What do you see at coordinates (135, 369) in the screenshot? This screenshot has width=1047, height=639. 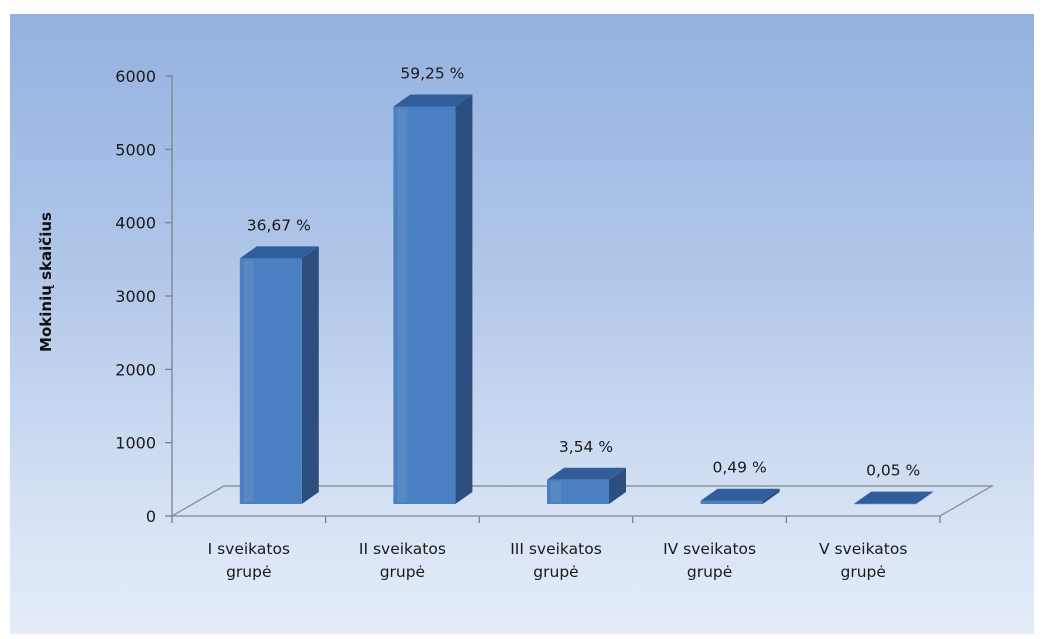 I see `y-tick-label: 2000` at bounding box center [135, 369].